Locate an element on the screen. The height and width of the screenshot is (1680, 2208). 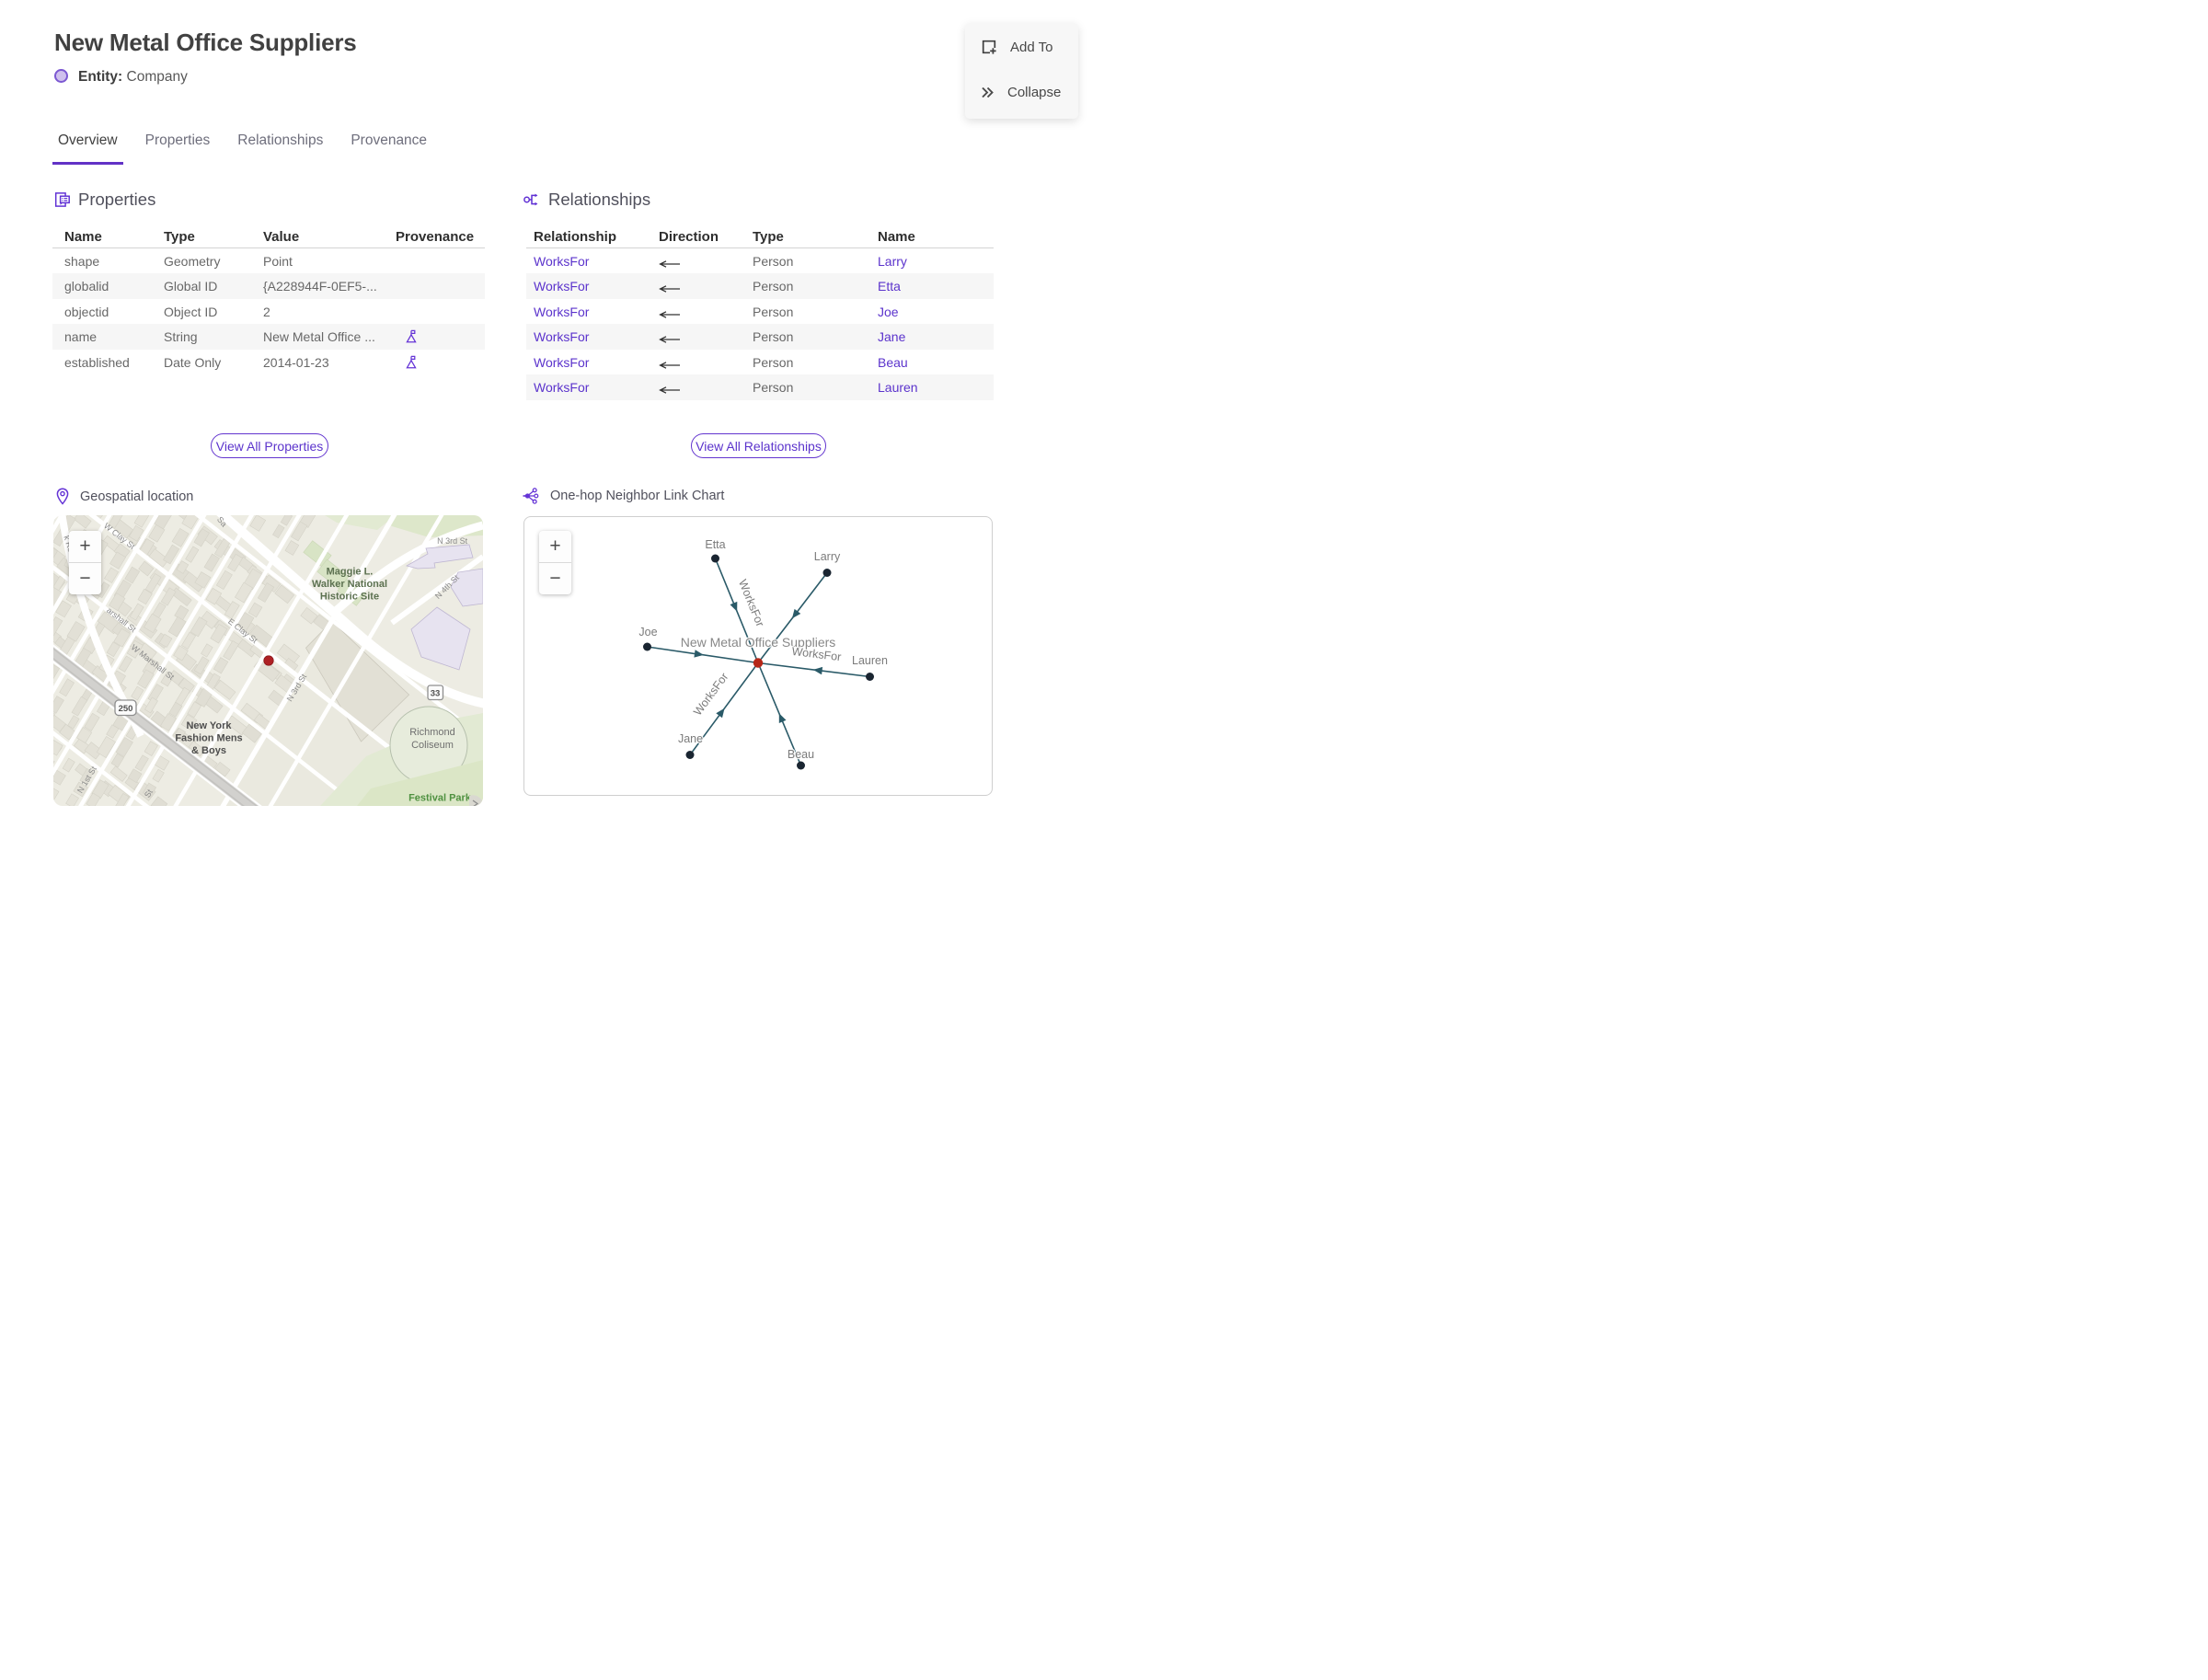
svg-text: Coliseum is located at coordinates (432, 745).